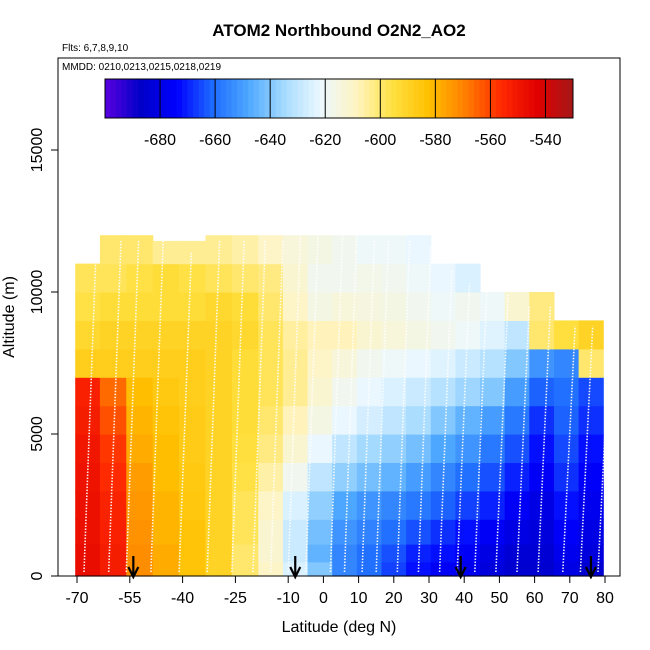  I want to click on flights-note: Flts: 6,7,8,9,10, so click(95, 48).